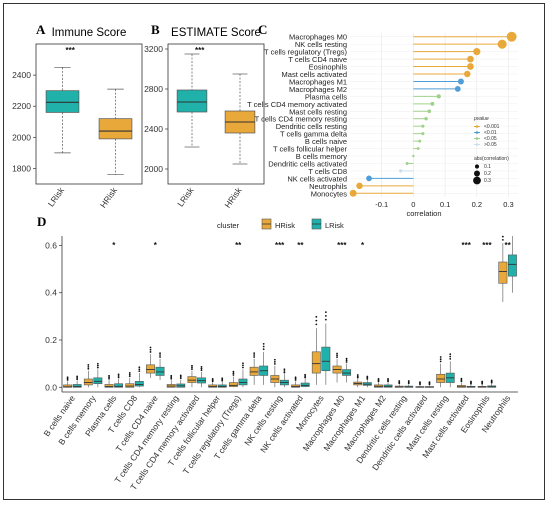 This screenshot has width=550, height=505. Describe the element at coordinates (318, 37) in the screenshot. I see `category-label: Macrophages M0` at that location.